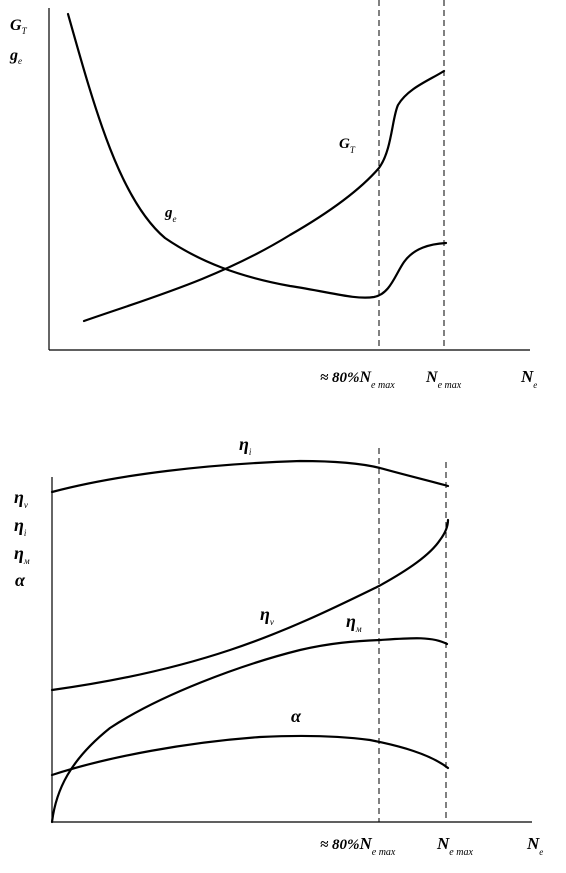 Image resolution: width=566 pixels, height=873 pixels. What do you see at coordinates (354, 622) in the screenshot?
I see `eta-m-series-label: ηм` at bounding box center [354, 622].